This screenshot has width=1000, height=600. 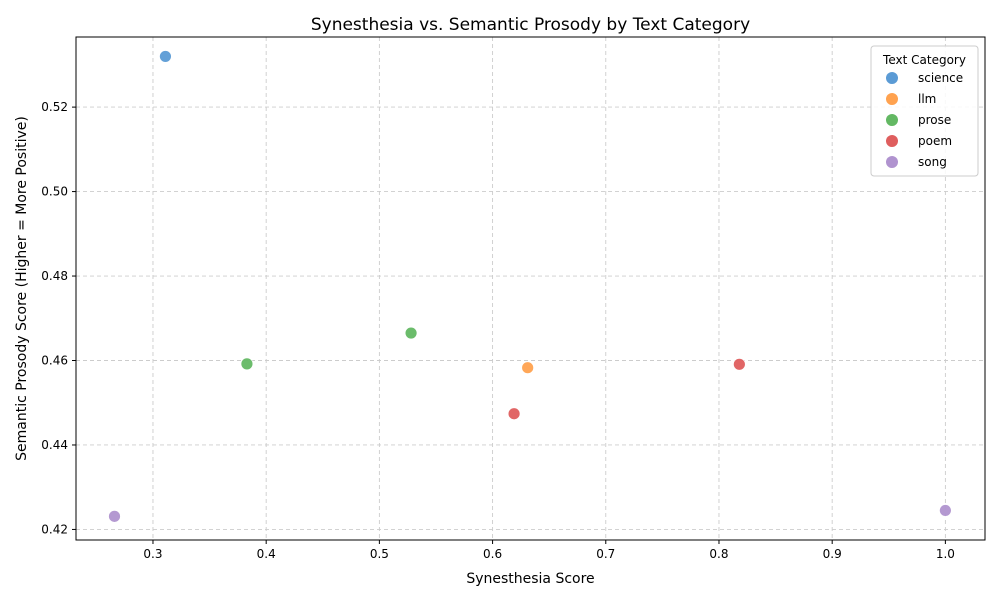 What do you see at coordinates (266, 554) in the screenshot?
I see `x-tick-label: 0.4` at bounding box center [266, 554].